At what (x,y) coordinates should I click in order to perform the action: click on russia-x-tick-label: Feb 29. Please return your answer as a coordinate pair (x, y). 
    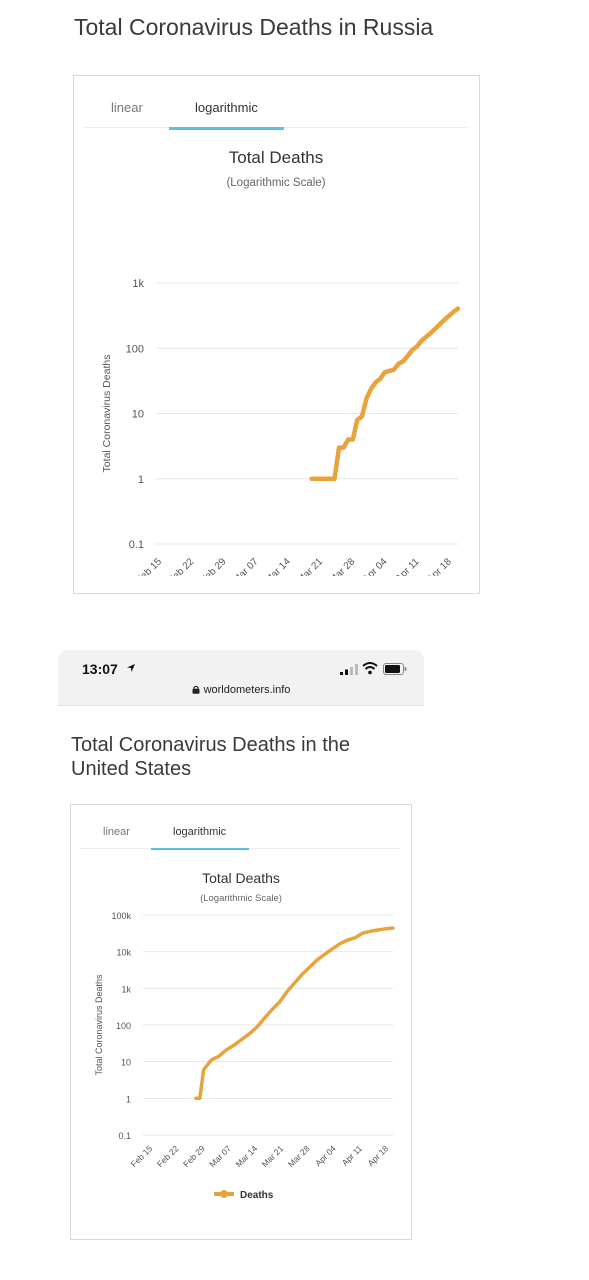
    Looking at the image, I should click on (214, 566).